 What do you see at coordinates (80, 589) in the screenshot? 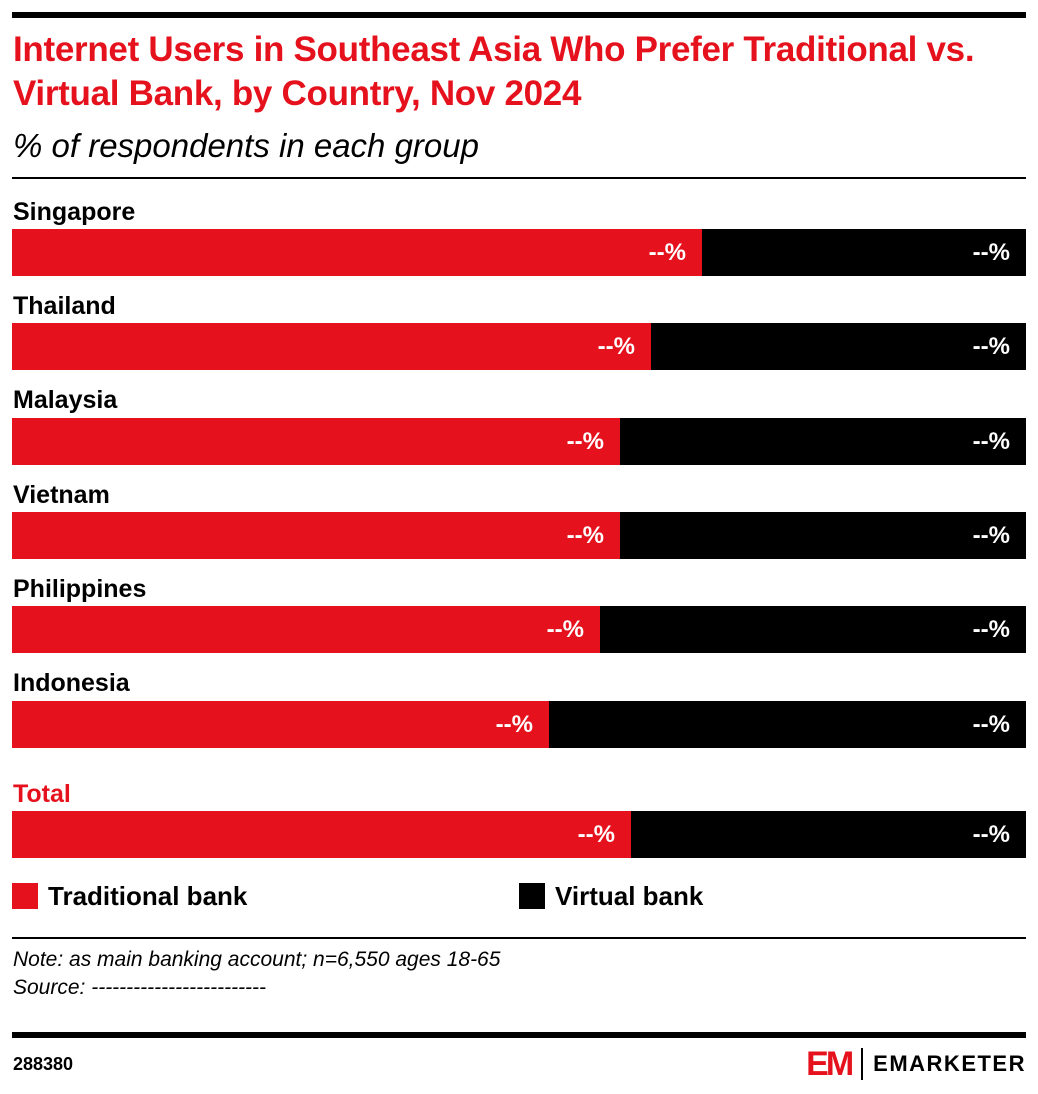
I see `category-label-philippines: Philippines` at bounding box center [80, 589].